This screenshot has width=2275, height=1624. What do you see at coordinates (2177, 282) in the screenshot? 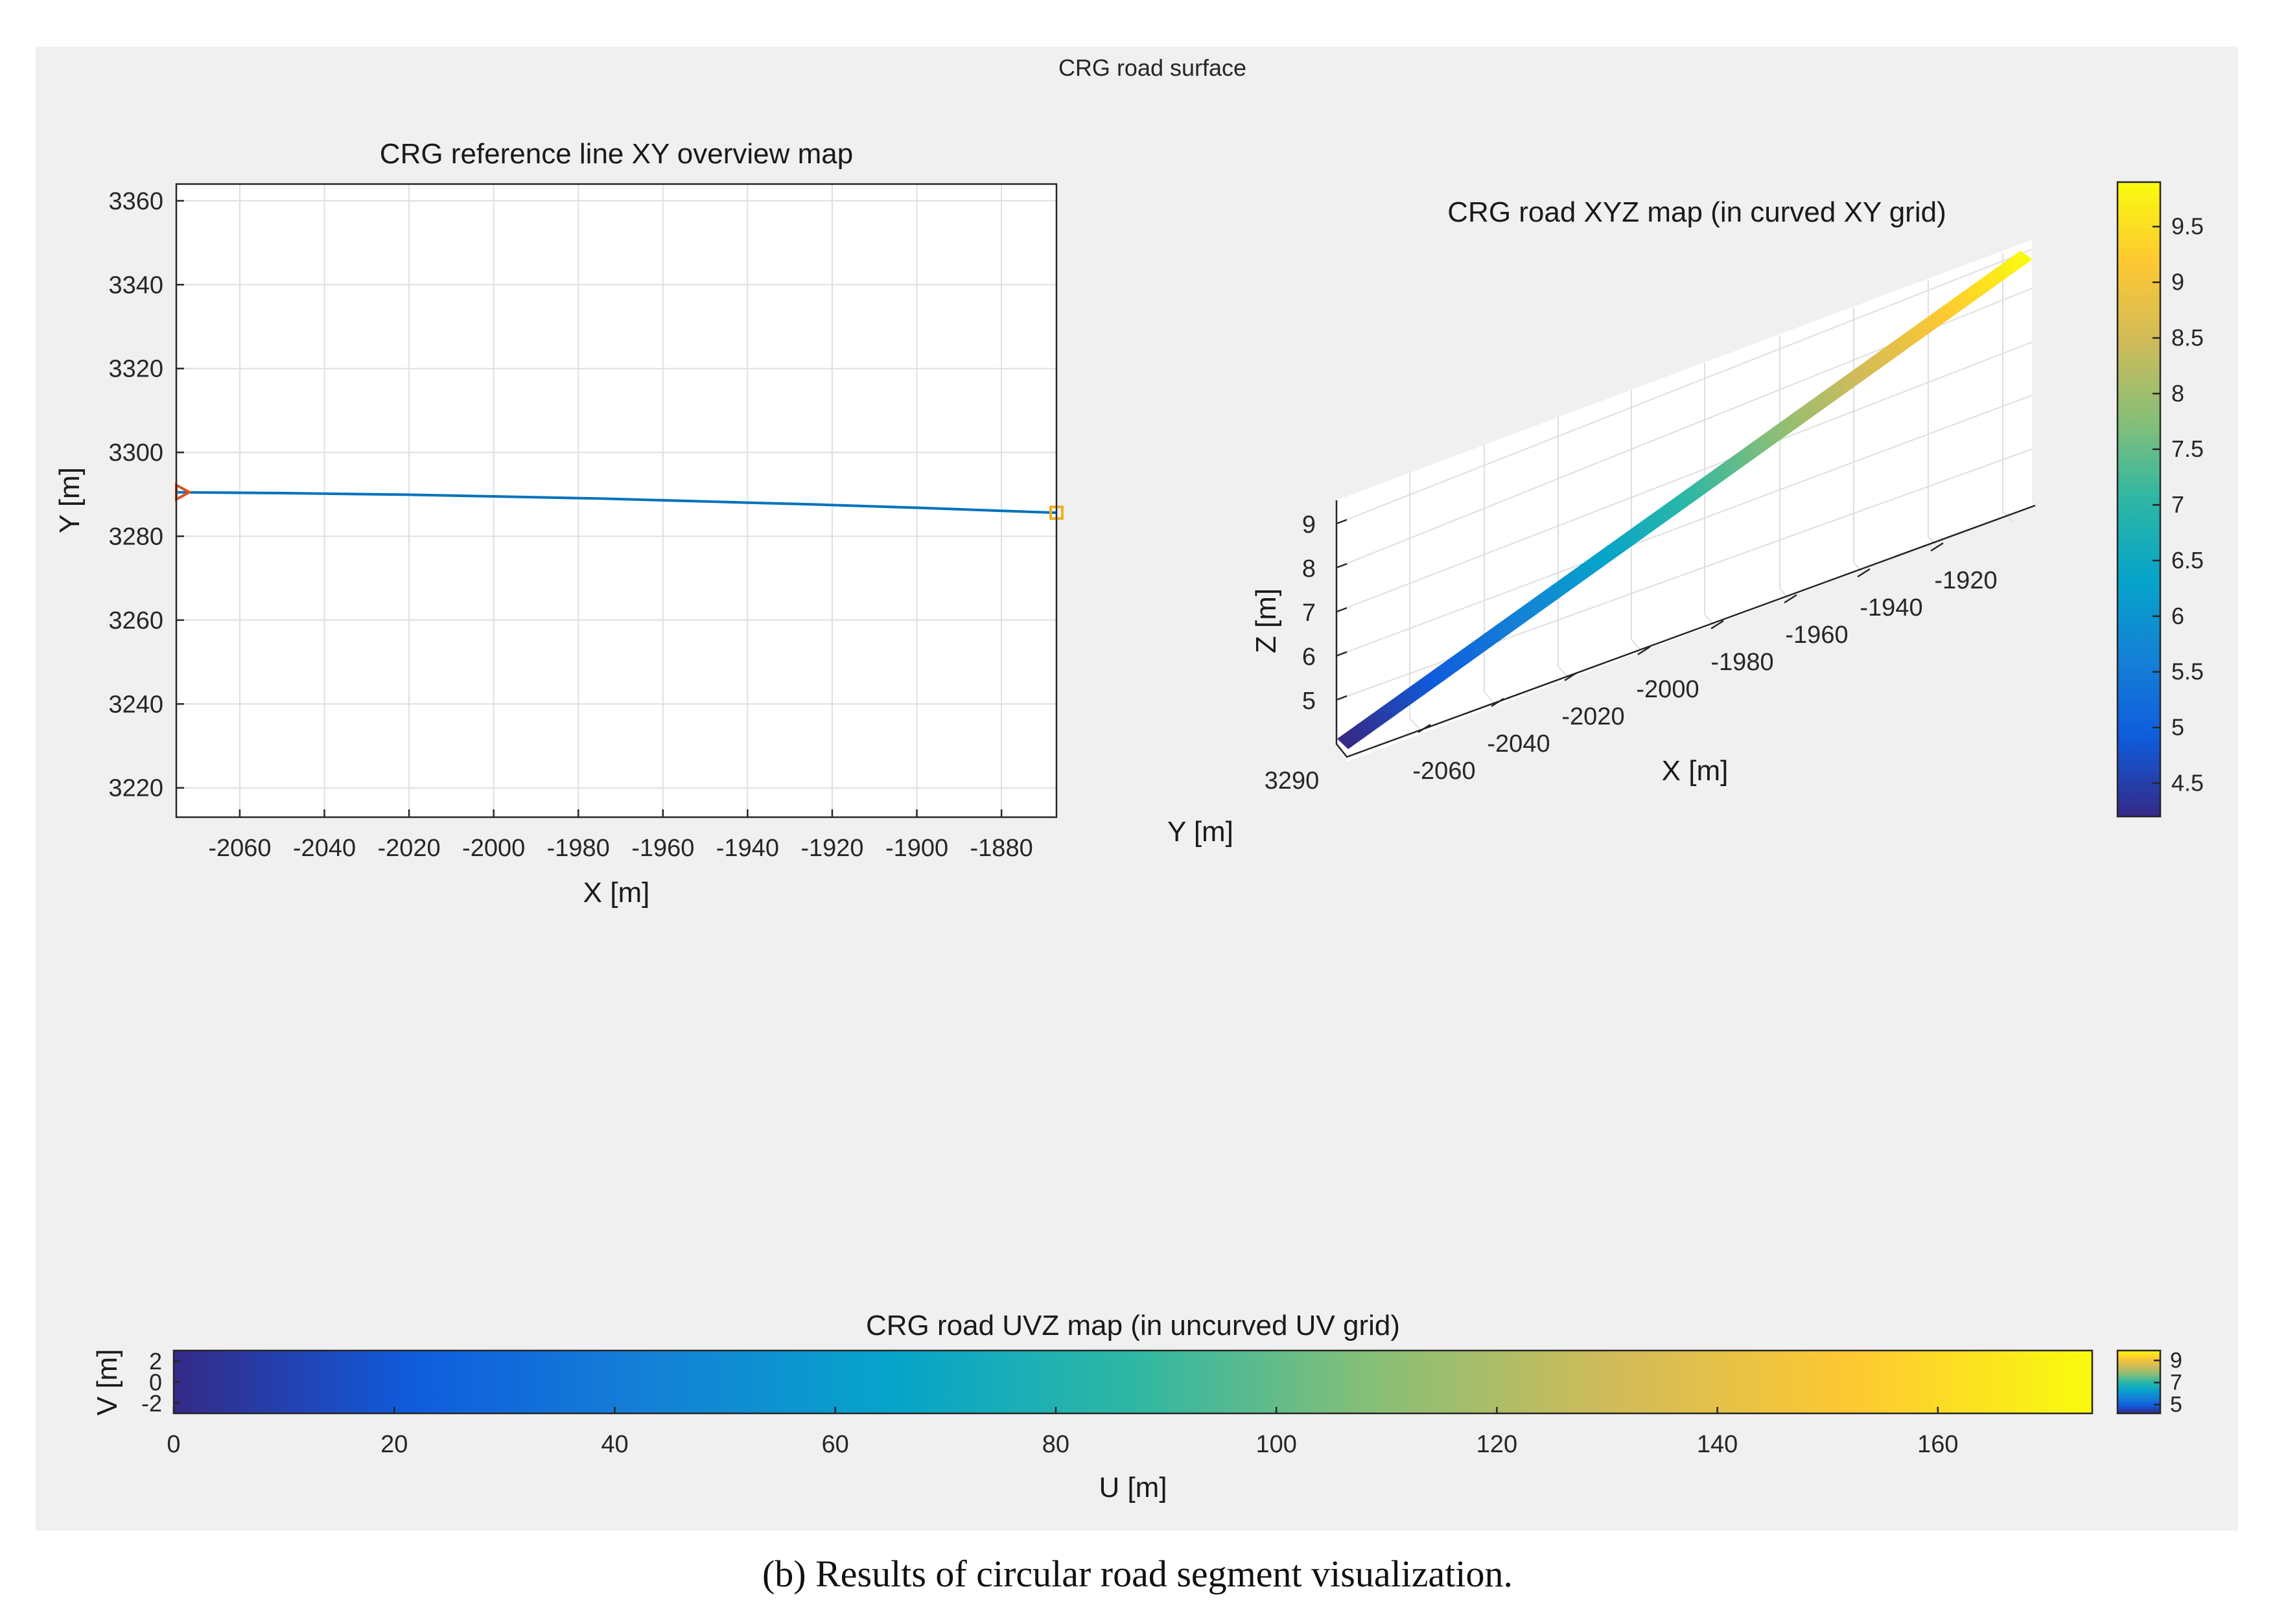
I see `xyz-colorbar-tick-label: 9` at bounding box center [2177, 282].